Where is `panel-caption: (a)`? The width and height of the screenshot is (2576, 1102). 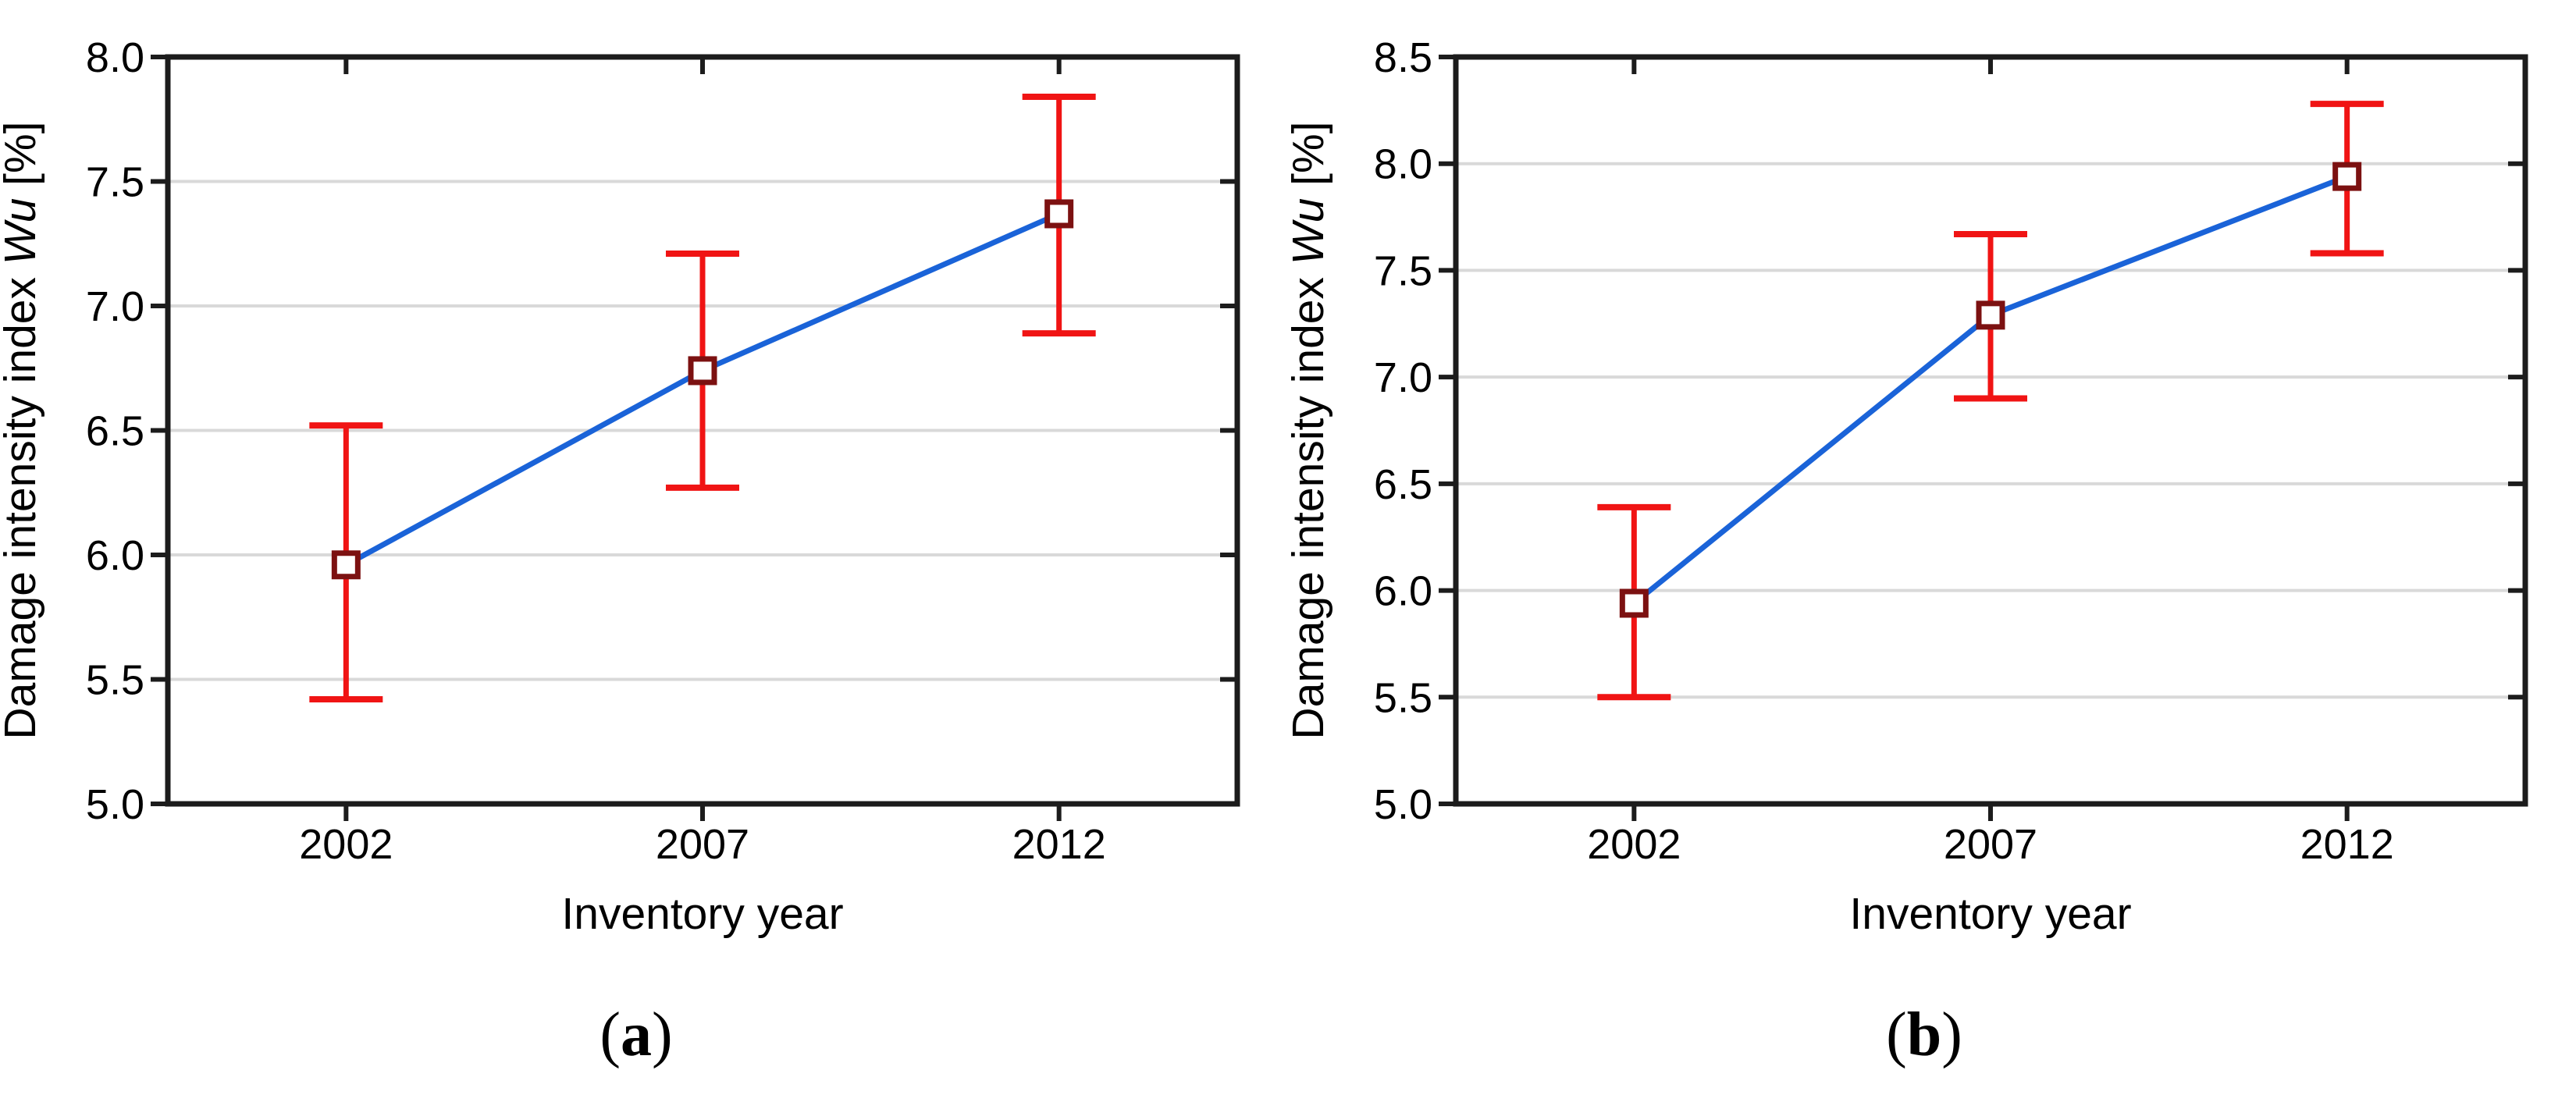
panel-caption: (a) is located at coordinates (636, 1035).